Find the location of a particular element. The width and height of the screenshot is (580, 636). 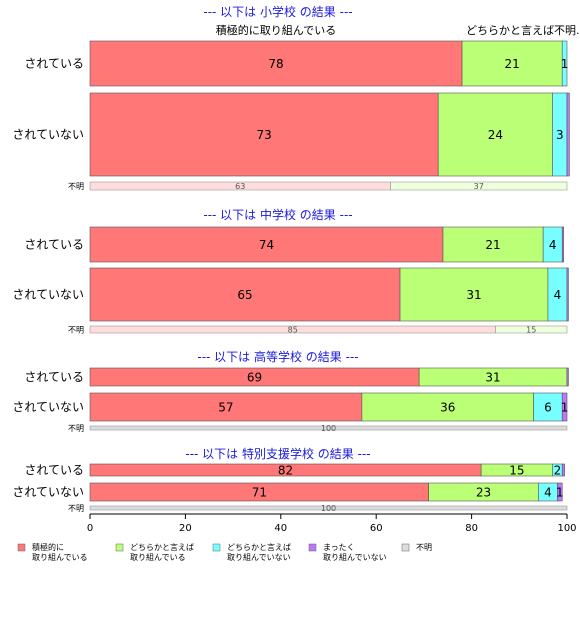

unknown-data-label: 15 is located at coordinates (531, 330).